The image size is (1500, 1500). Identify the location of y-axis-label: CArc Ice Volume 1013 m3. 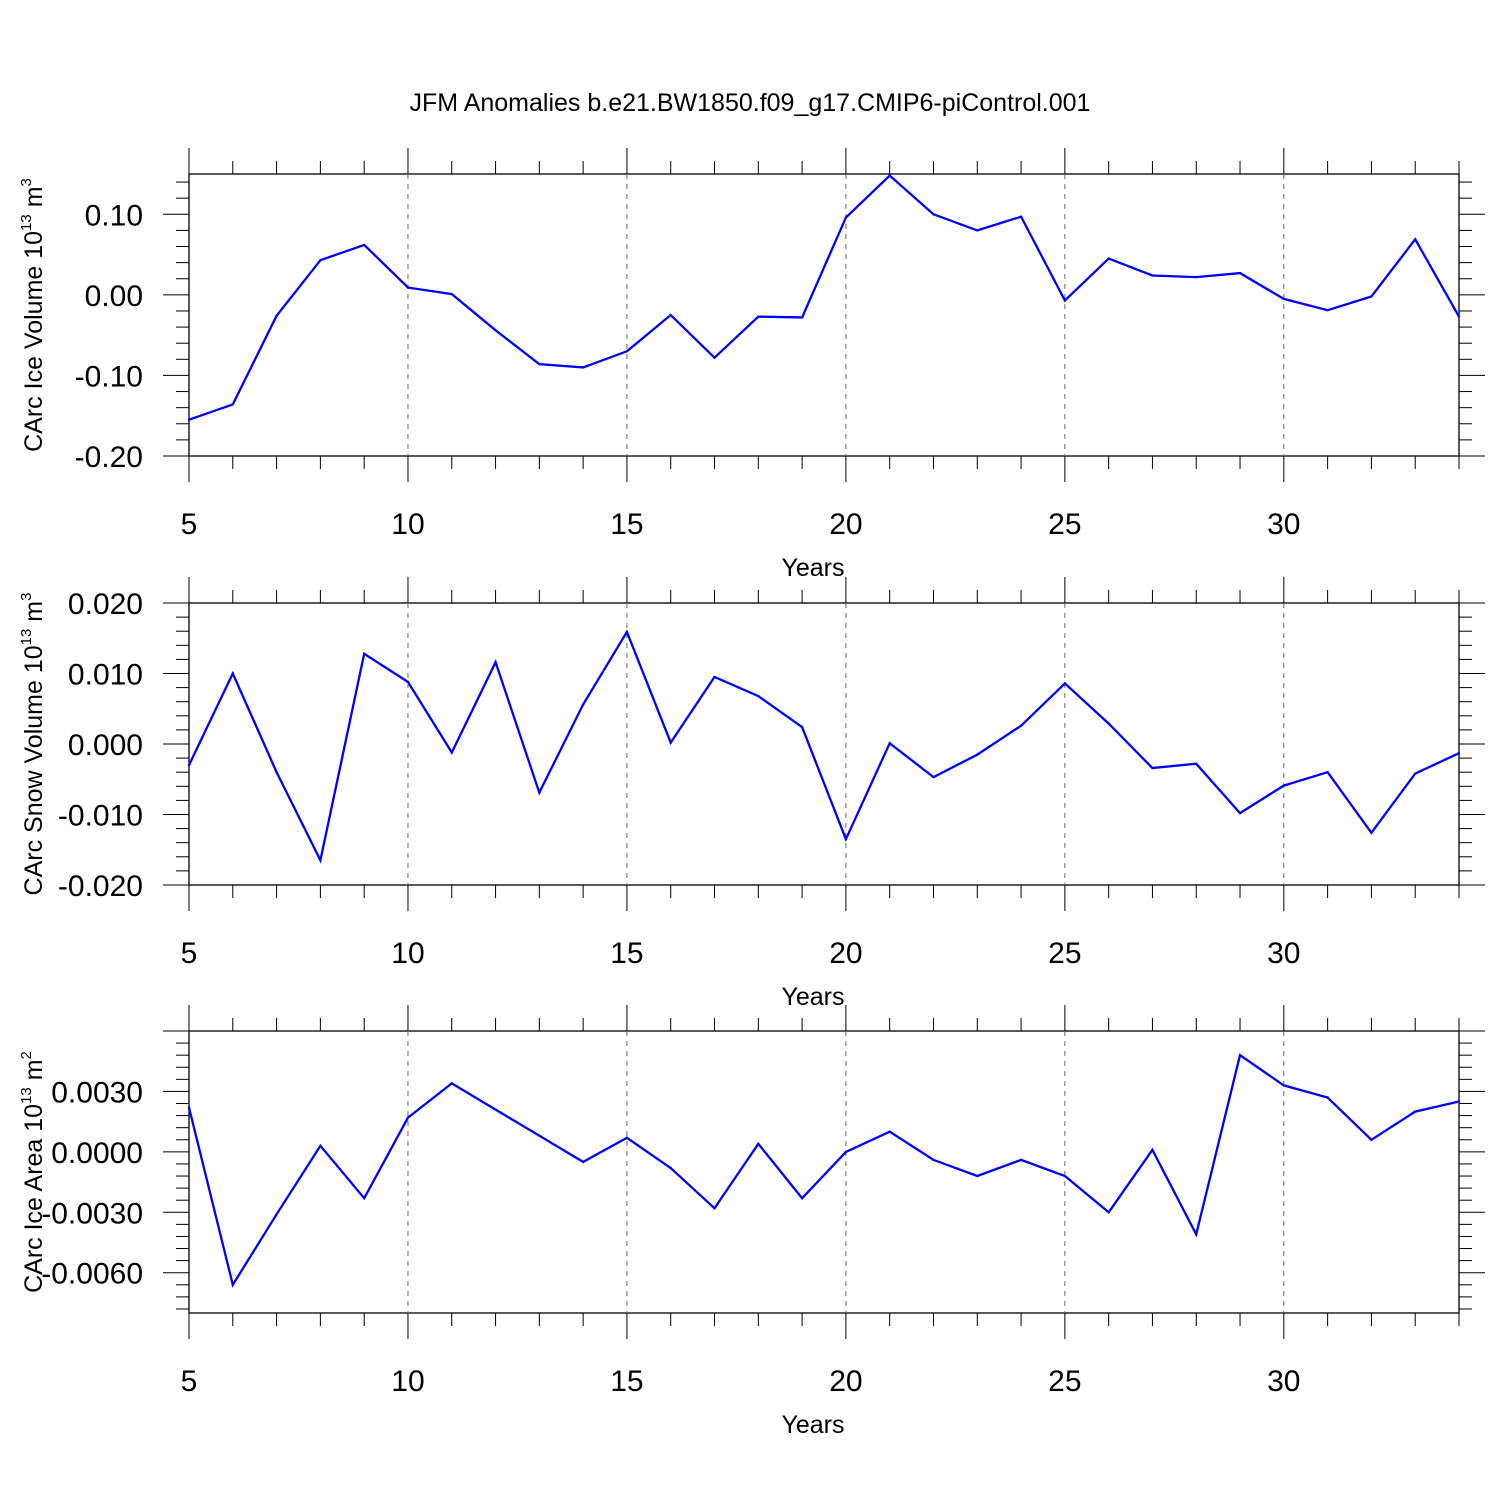
(33, 315).